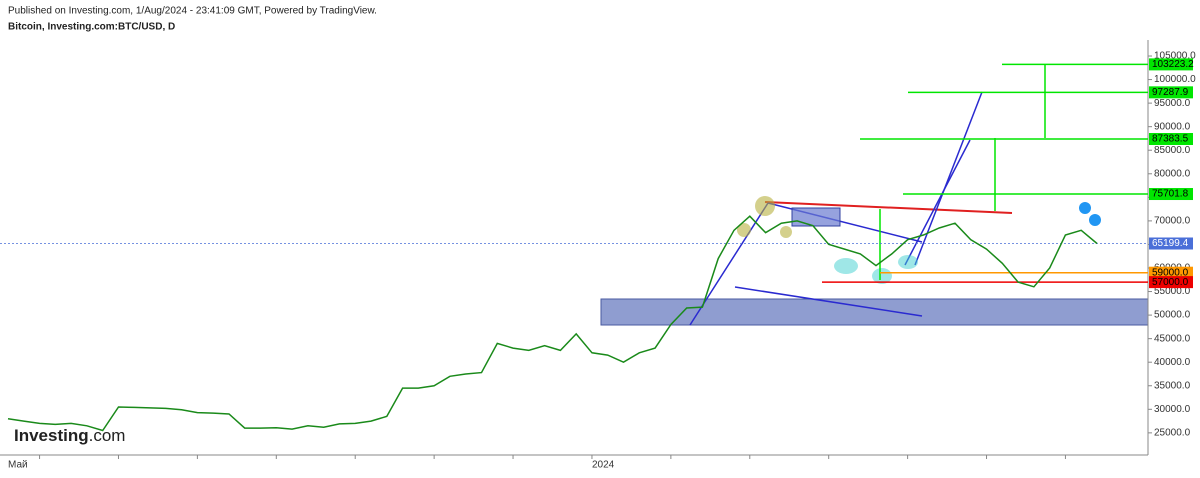  I want to click on y-tick-label: 70000.0, so click(1172, 221).